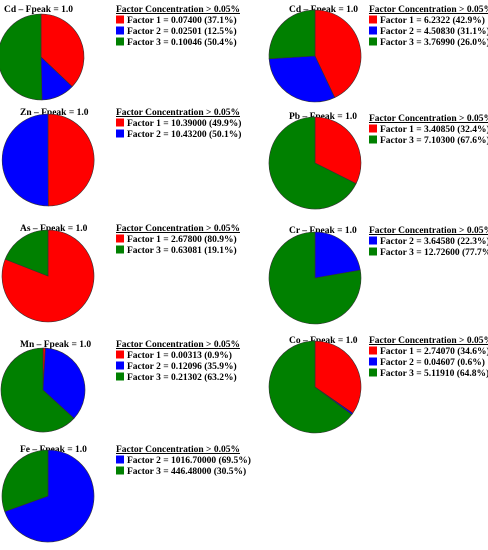 This screenshot has height=550, width=488. Describe the element at coordinates (189, 460) in the screenshot. I see `legend-entry: Factor 2 = 1016.70000 (69.5%)` at that location.